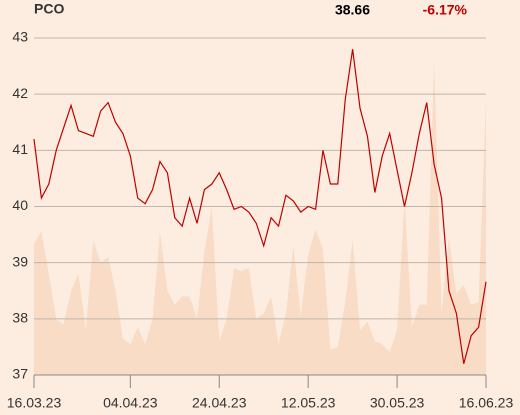 Image resolution: width=520 pixels, height=415 pixels. I want to click on ticker: PCO, so click(49, 9).